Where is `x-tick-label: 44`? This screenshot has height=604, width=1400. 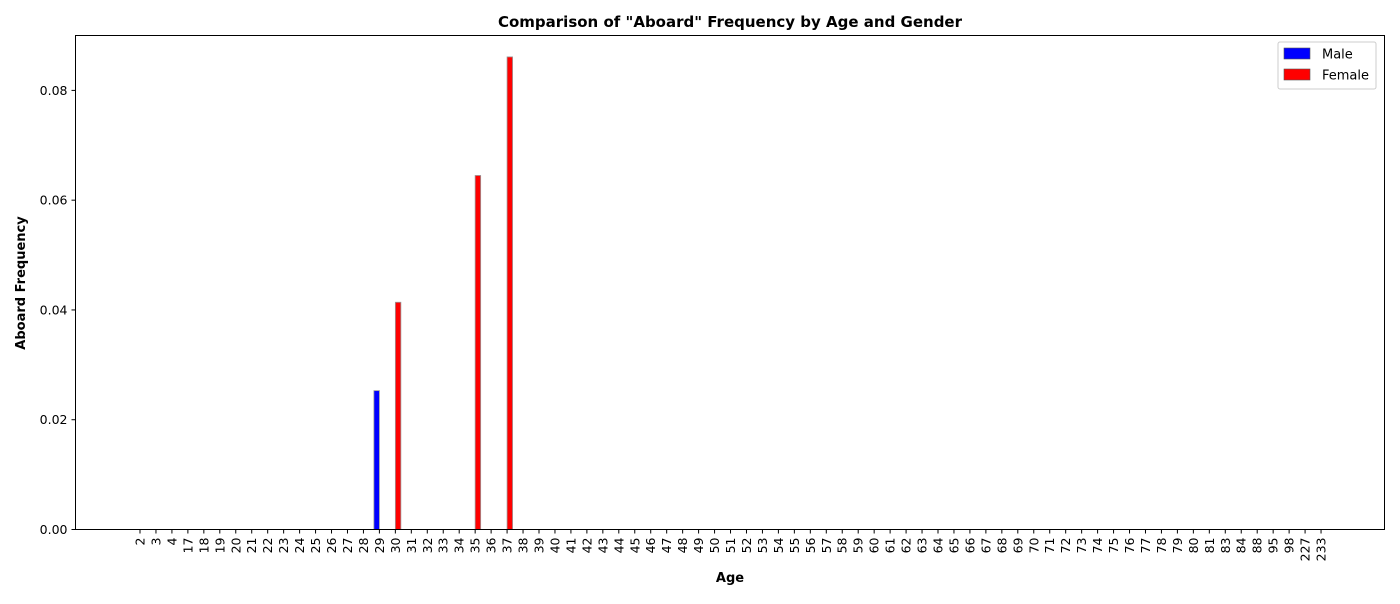 x-tick-label: 44 is located at coordinates (618, 545).